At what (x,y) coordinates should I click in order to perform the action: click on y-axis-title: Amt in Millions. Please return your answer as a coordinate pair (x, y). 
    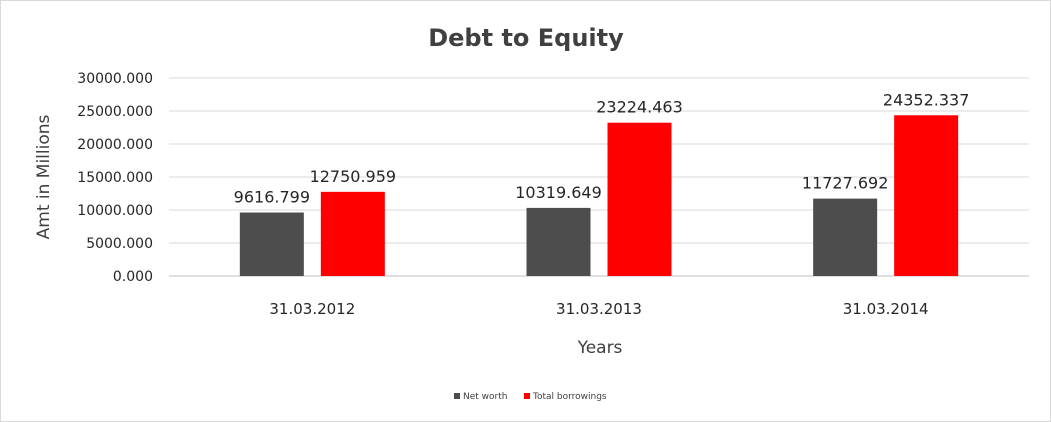
    Looking at the image, I should click on (44, 176).